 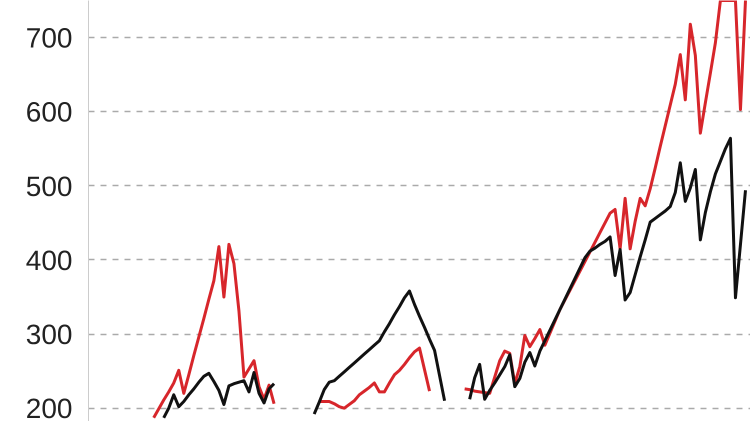 What do you see at coordinates (49, 260) in the screenshot?
I see `y-tick-label: 400` at bounding box center [49, 260].